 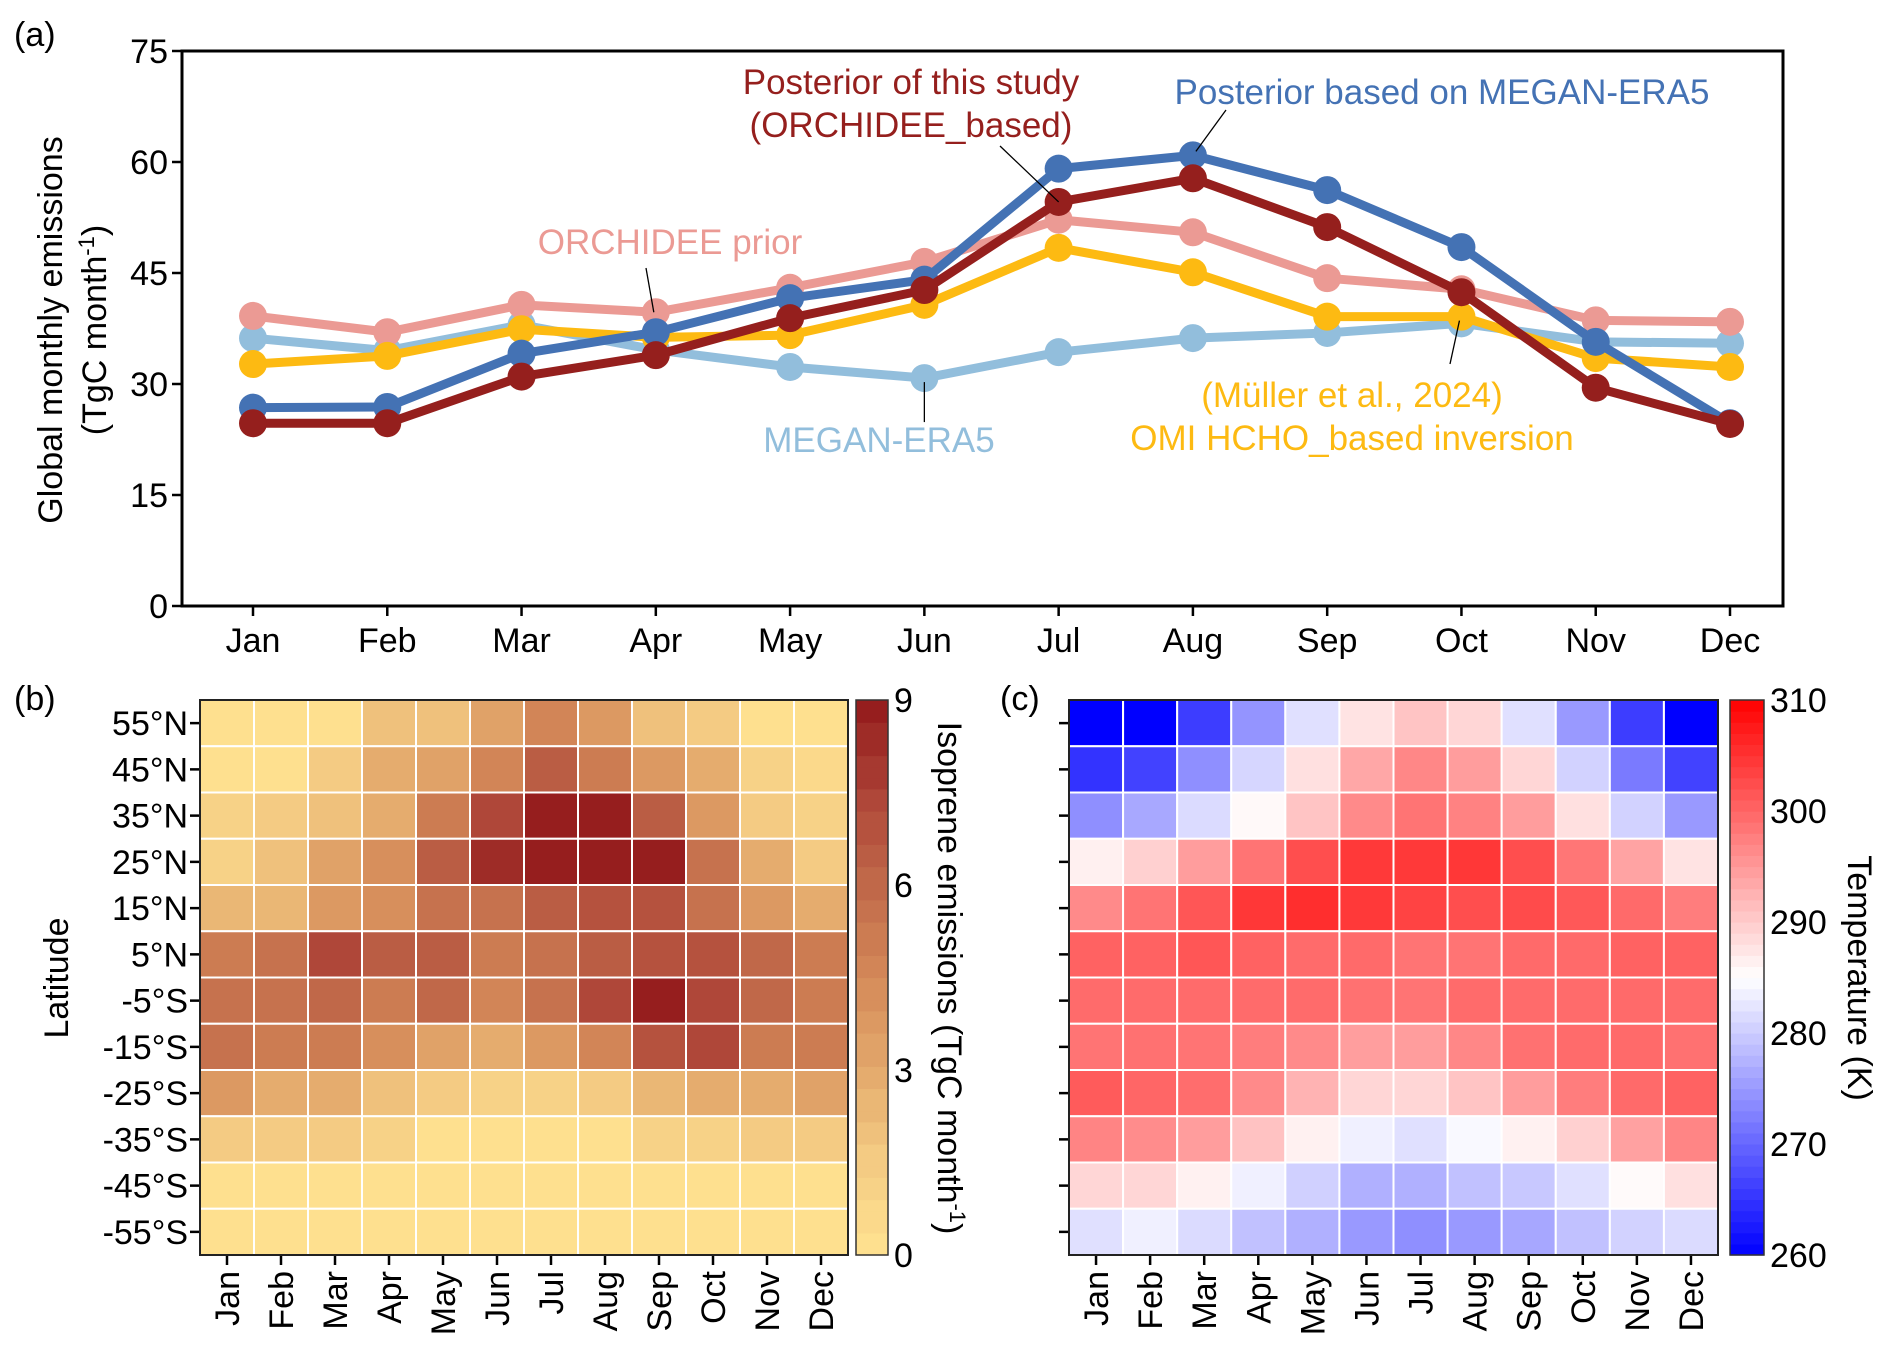 What do you see at coordinates (1352, 438) in the screenshot?
I see `annotation-muller-line2: OMI HCHO_based inversion` at bounding box center [1352, 438].